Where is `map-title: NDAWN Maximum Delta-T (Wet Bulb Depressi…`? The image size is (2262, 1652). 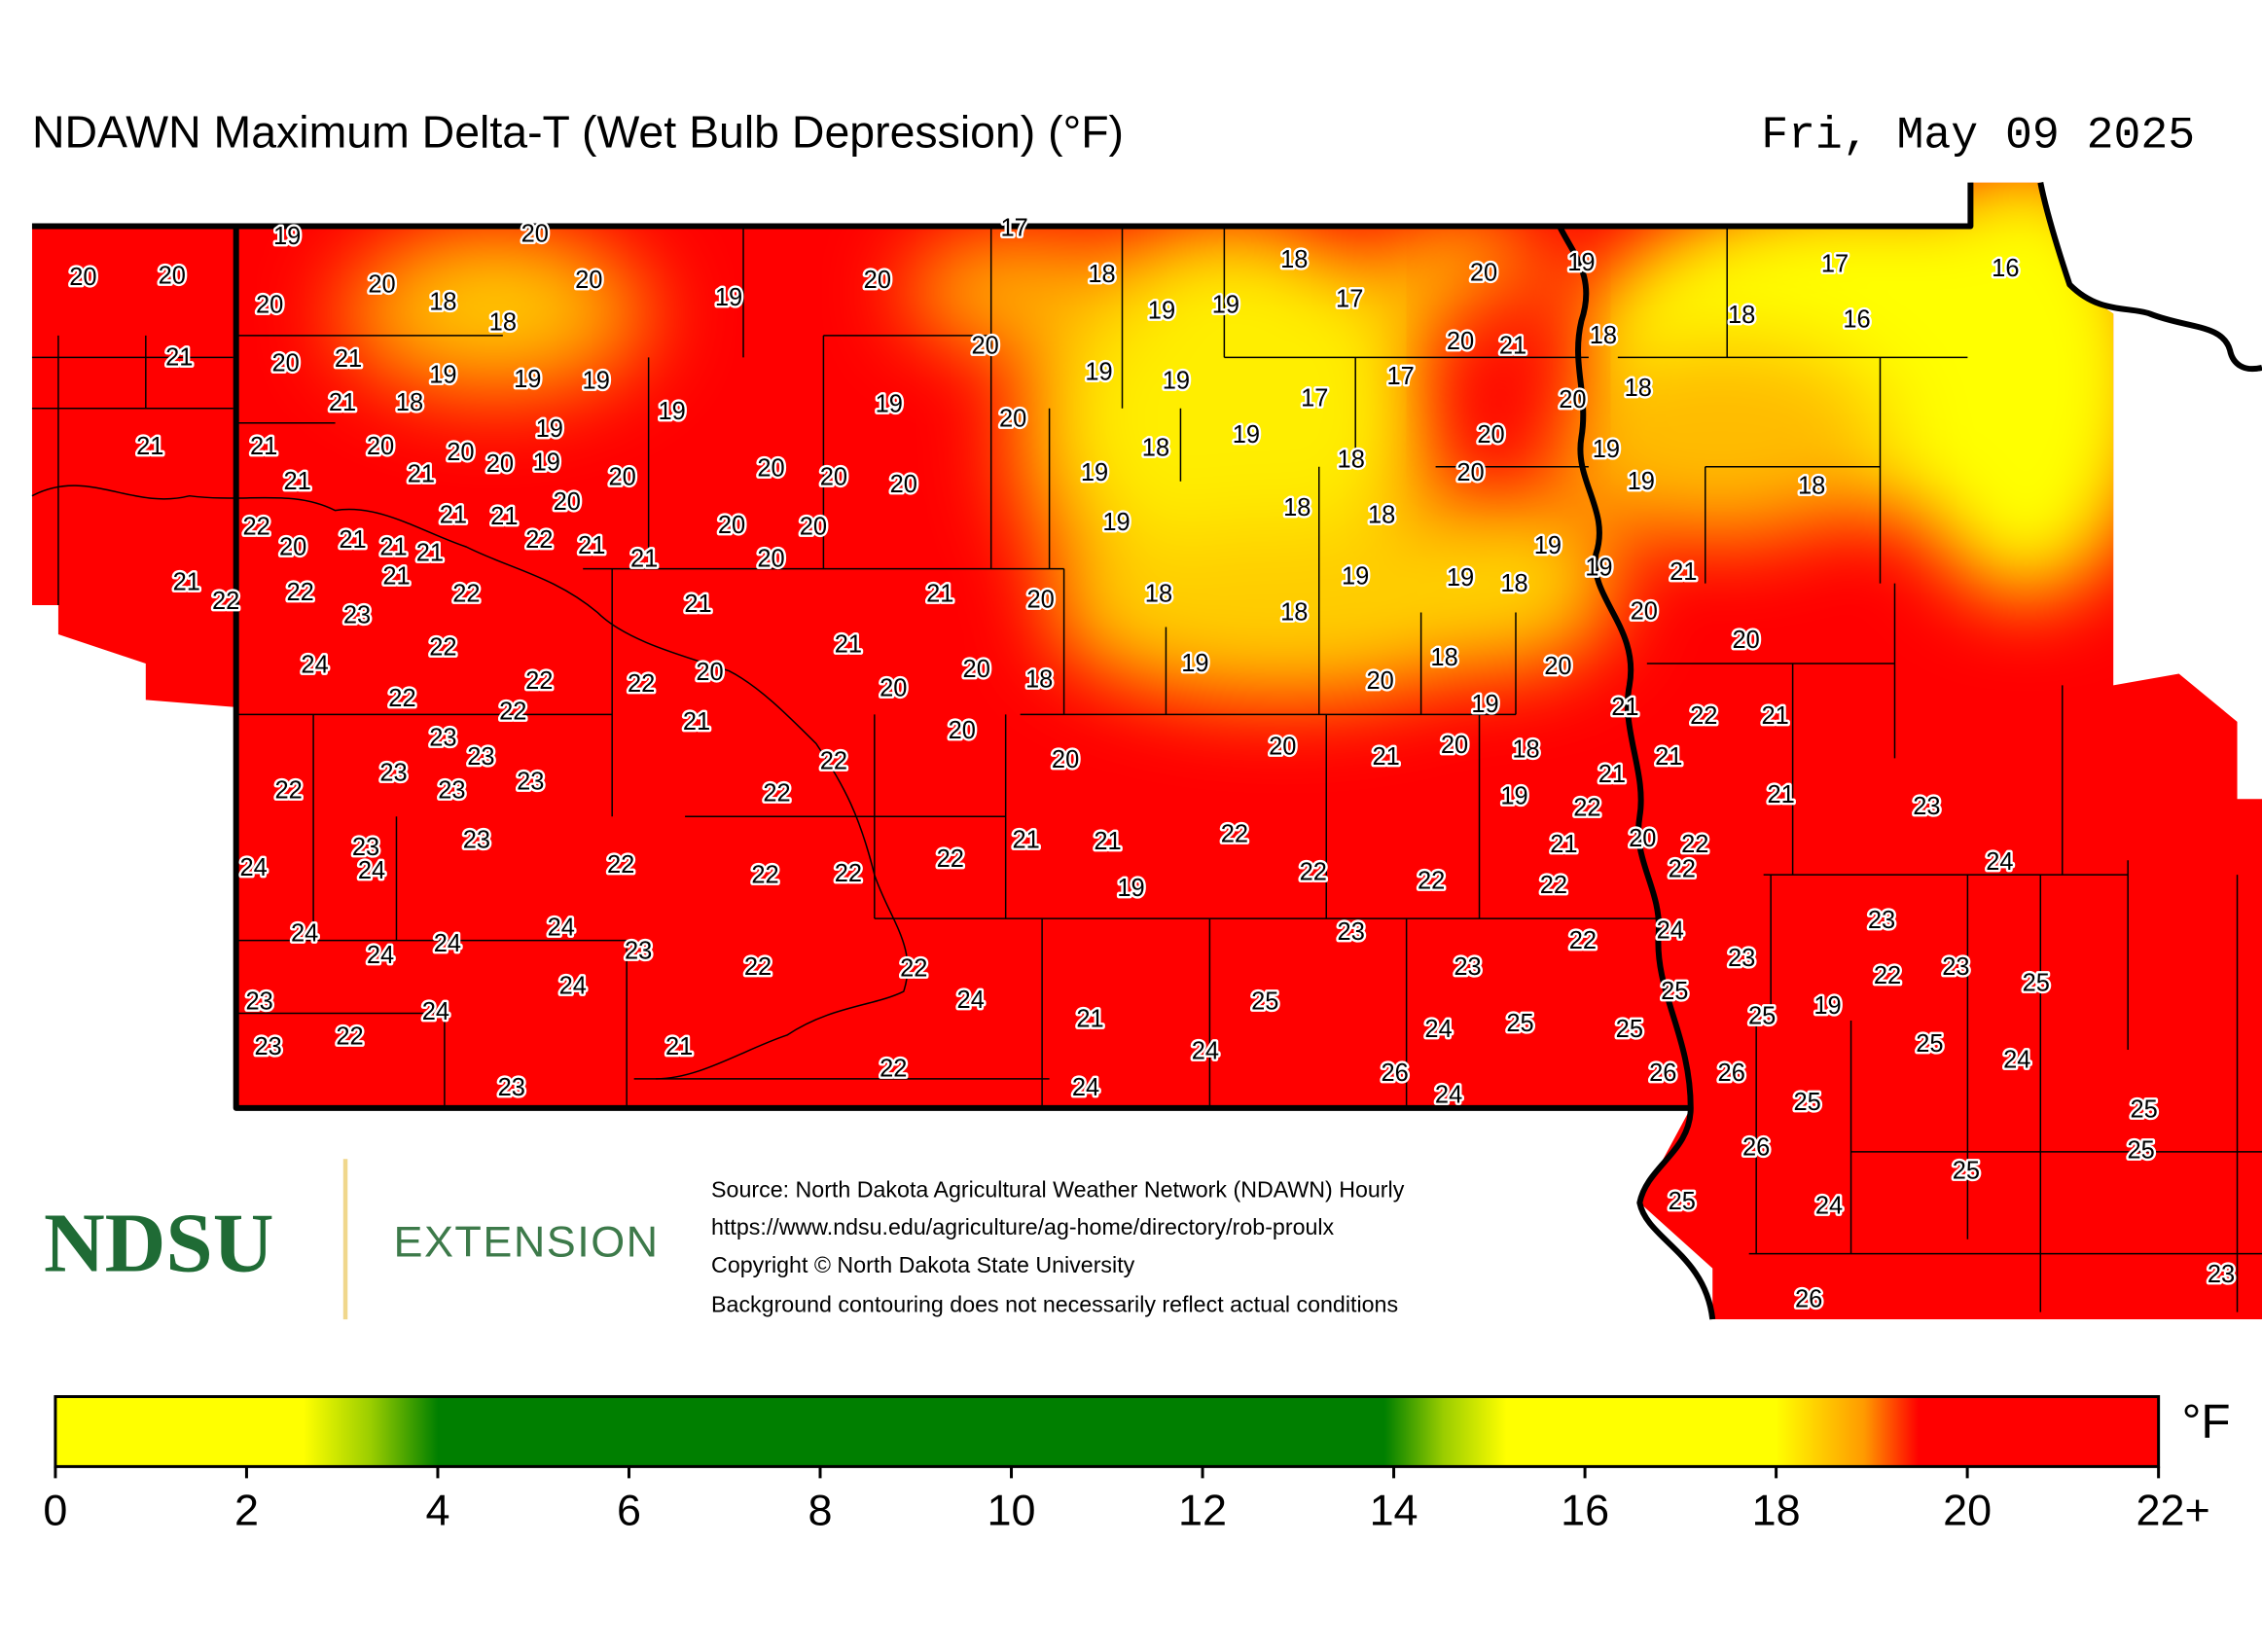
map-title: NDAWN Maximum Delta-T (Wet Bulb Depressi… is located at coordinates (578, 132).